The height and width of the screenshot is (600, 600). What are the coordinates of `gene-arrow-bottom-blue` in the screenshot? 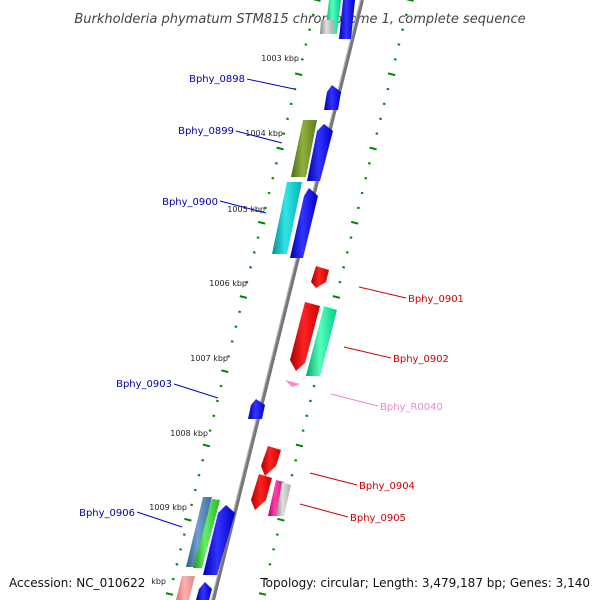 It's located at (204, 591).